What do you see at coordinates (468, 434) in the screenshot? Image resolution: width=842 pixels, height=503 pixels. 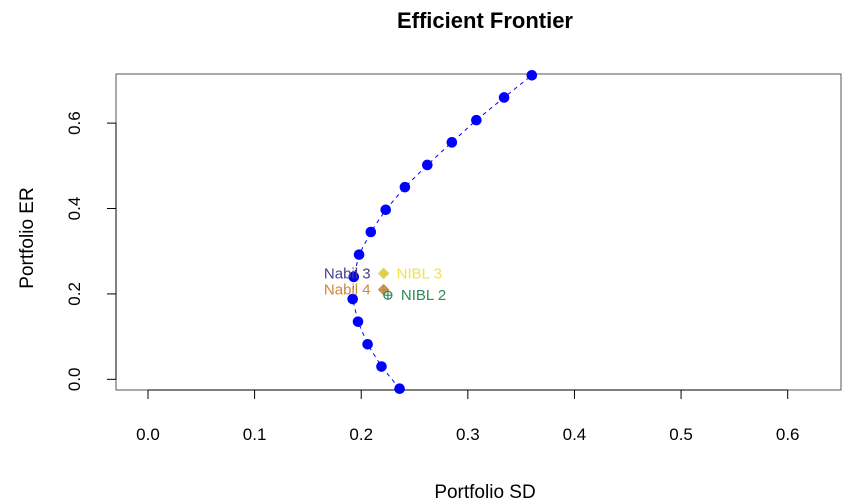 I see `x-tick-label: 0.3` at bounding box center [468, 434].